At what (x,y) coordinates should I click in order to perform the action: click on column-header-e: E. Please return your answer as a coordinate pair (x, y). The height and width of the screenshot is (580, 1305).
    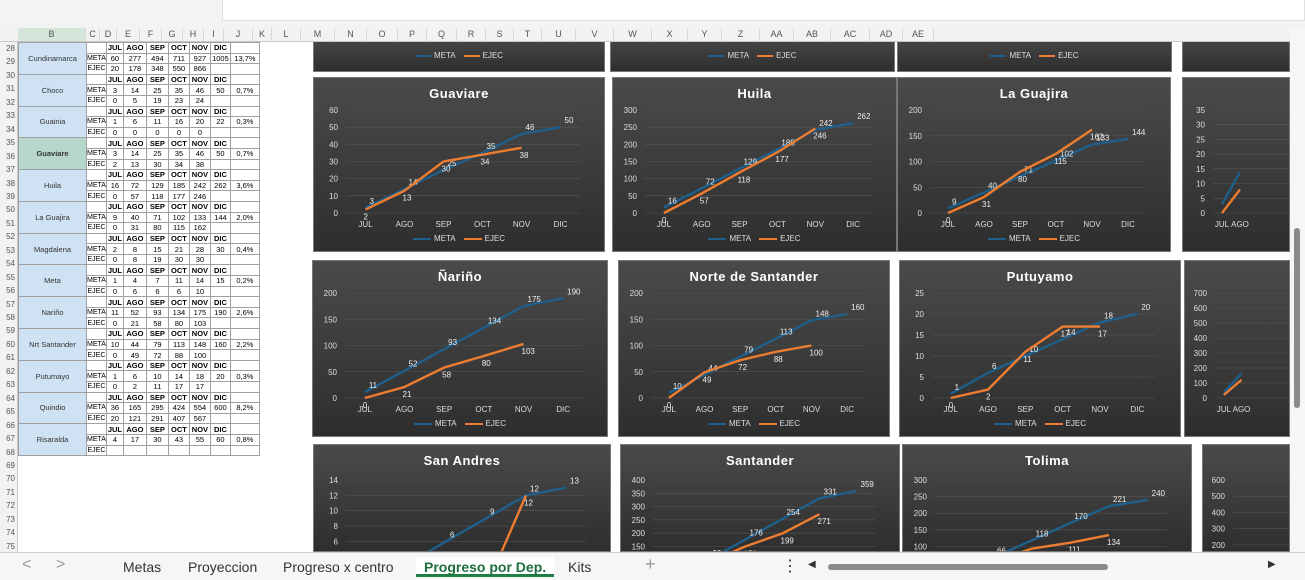
    Looking at the image, I should click on (128, 34).